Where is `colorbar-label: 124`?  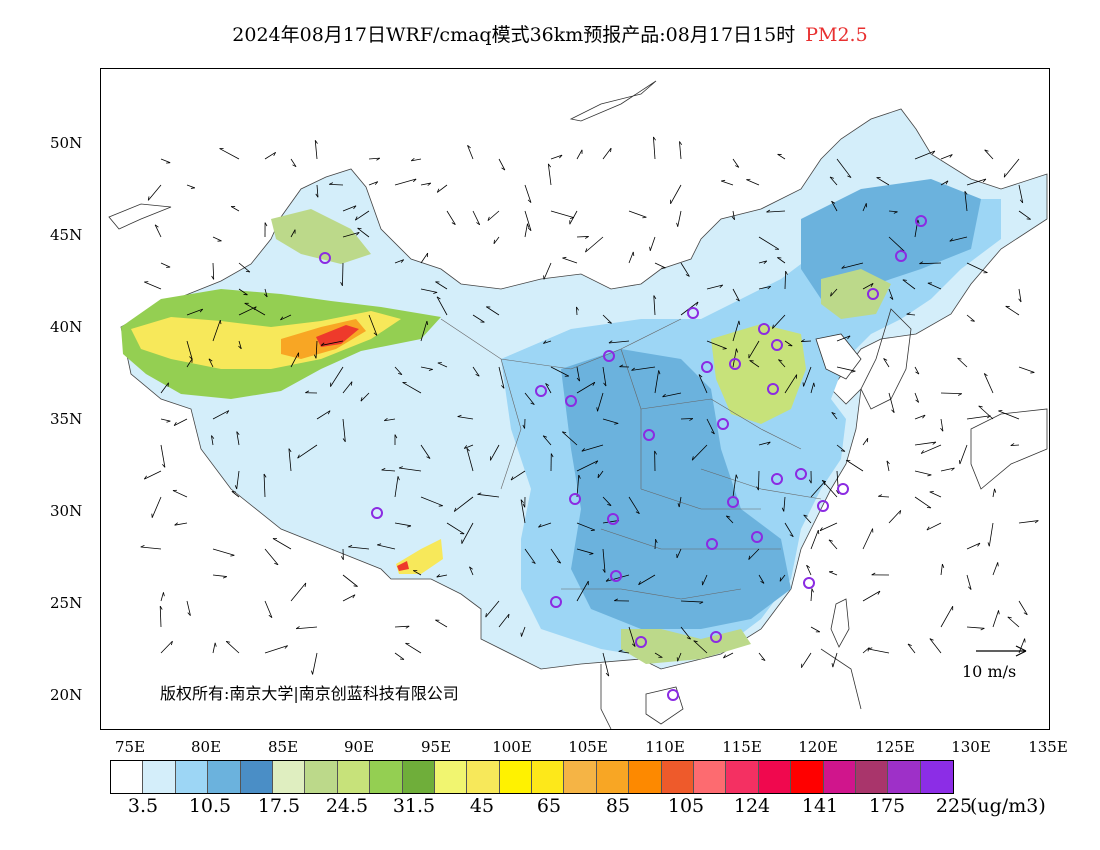 colorbar-label: 124 is located at coordinates (752, 806).